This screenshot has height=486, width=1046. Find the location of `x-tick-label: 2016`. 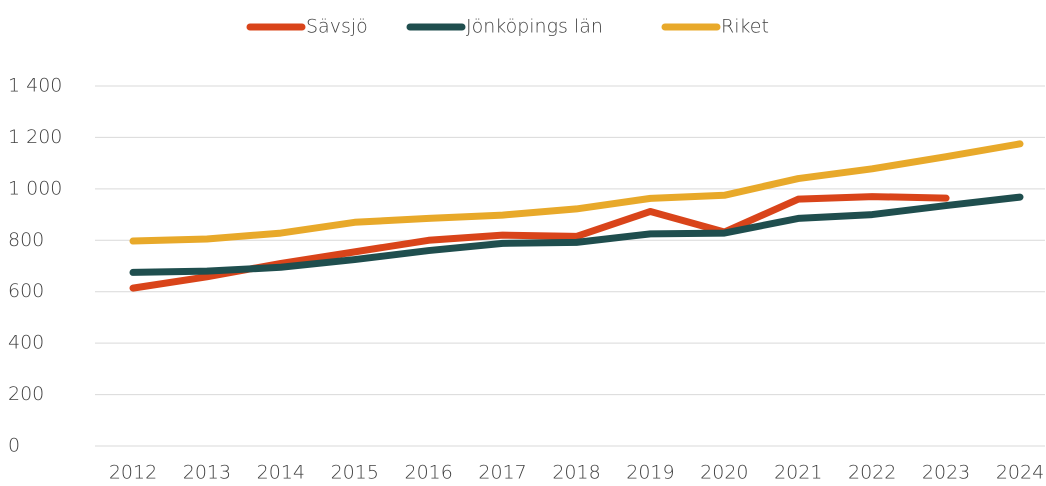

x-tick-label: 2016 is located at coordinates (428, 473).